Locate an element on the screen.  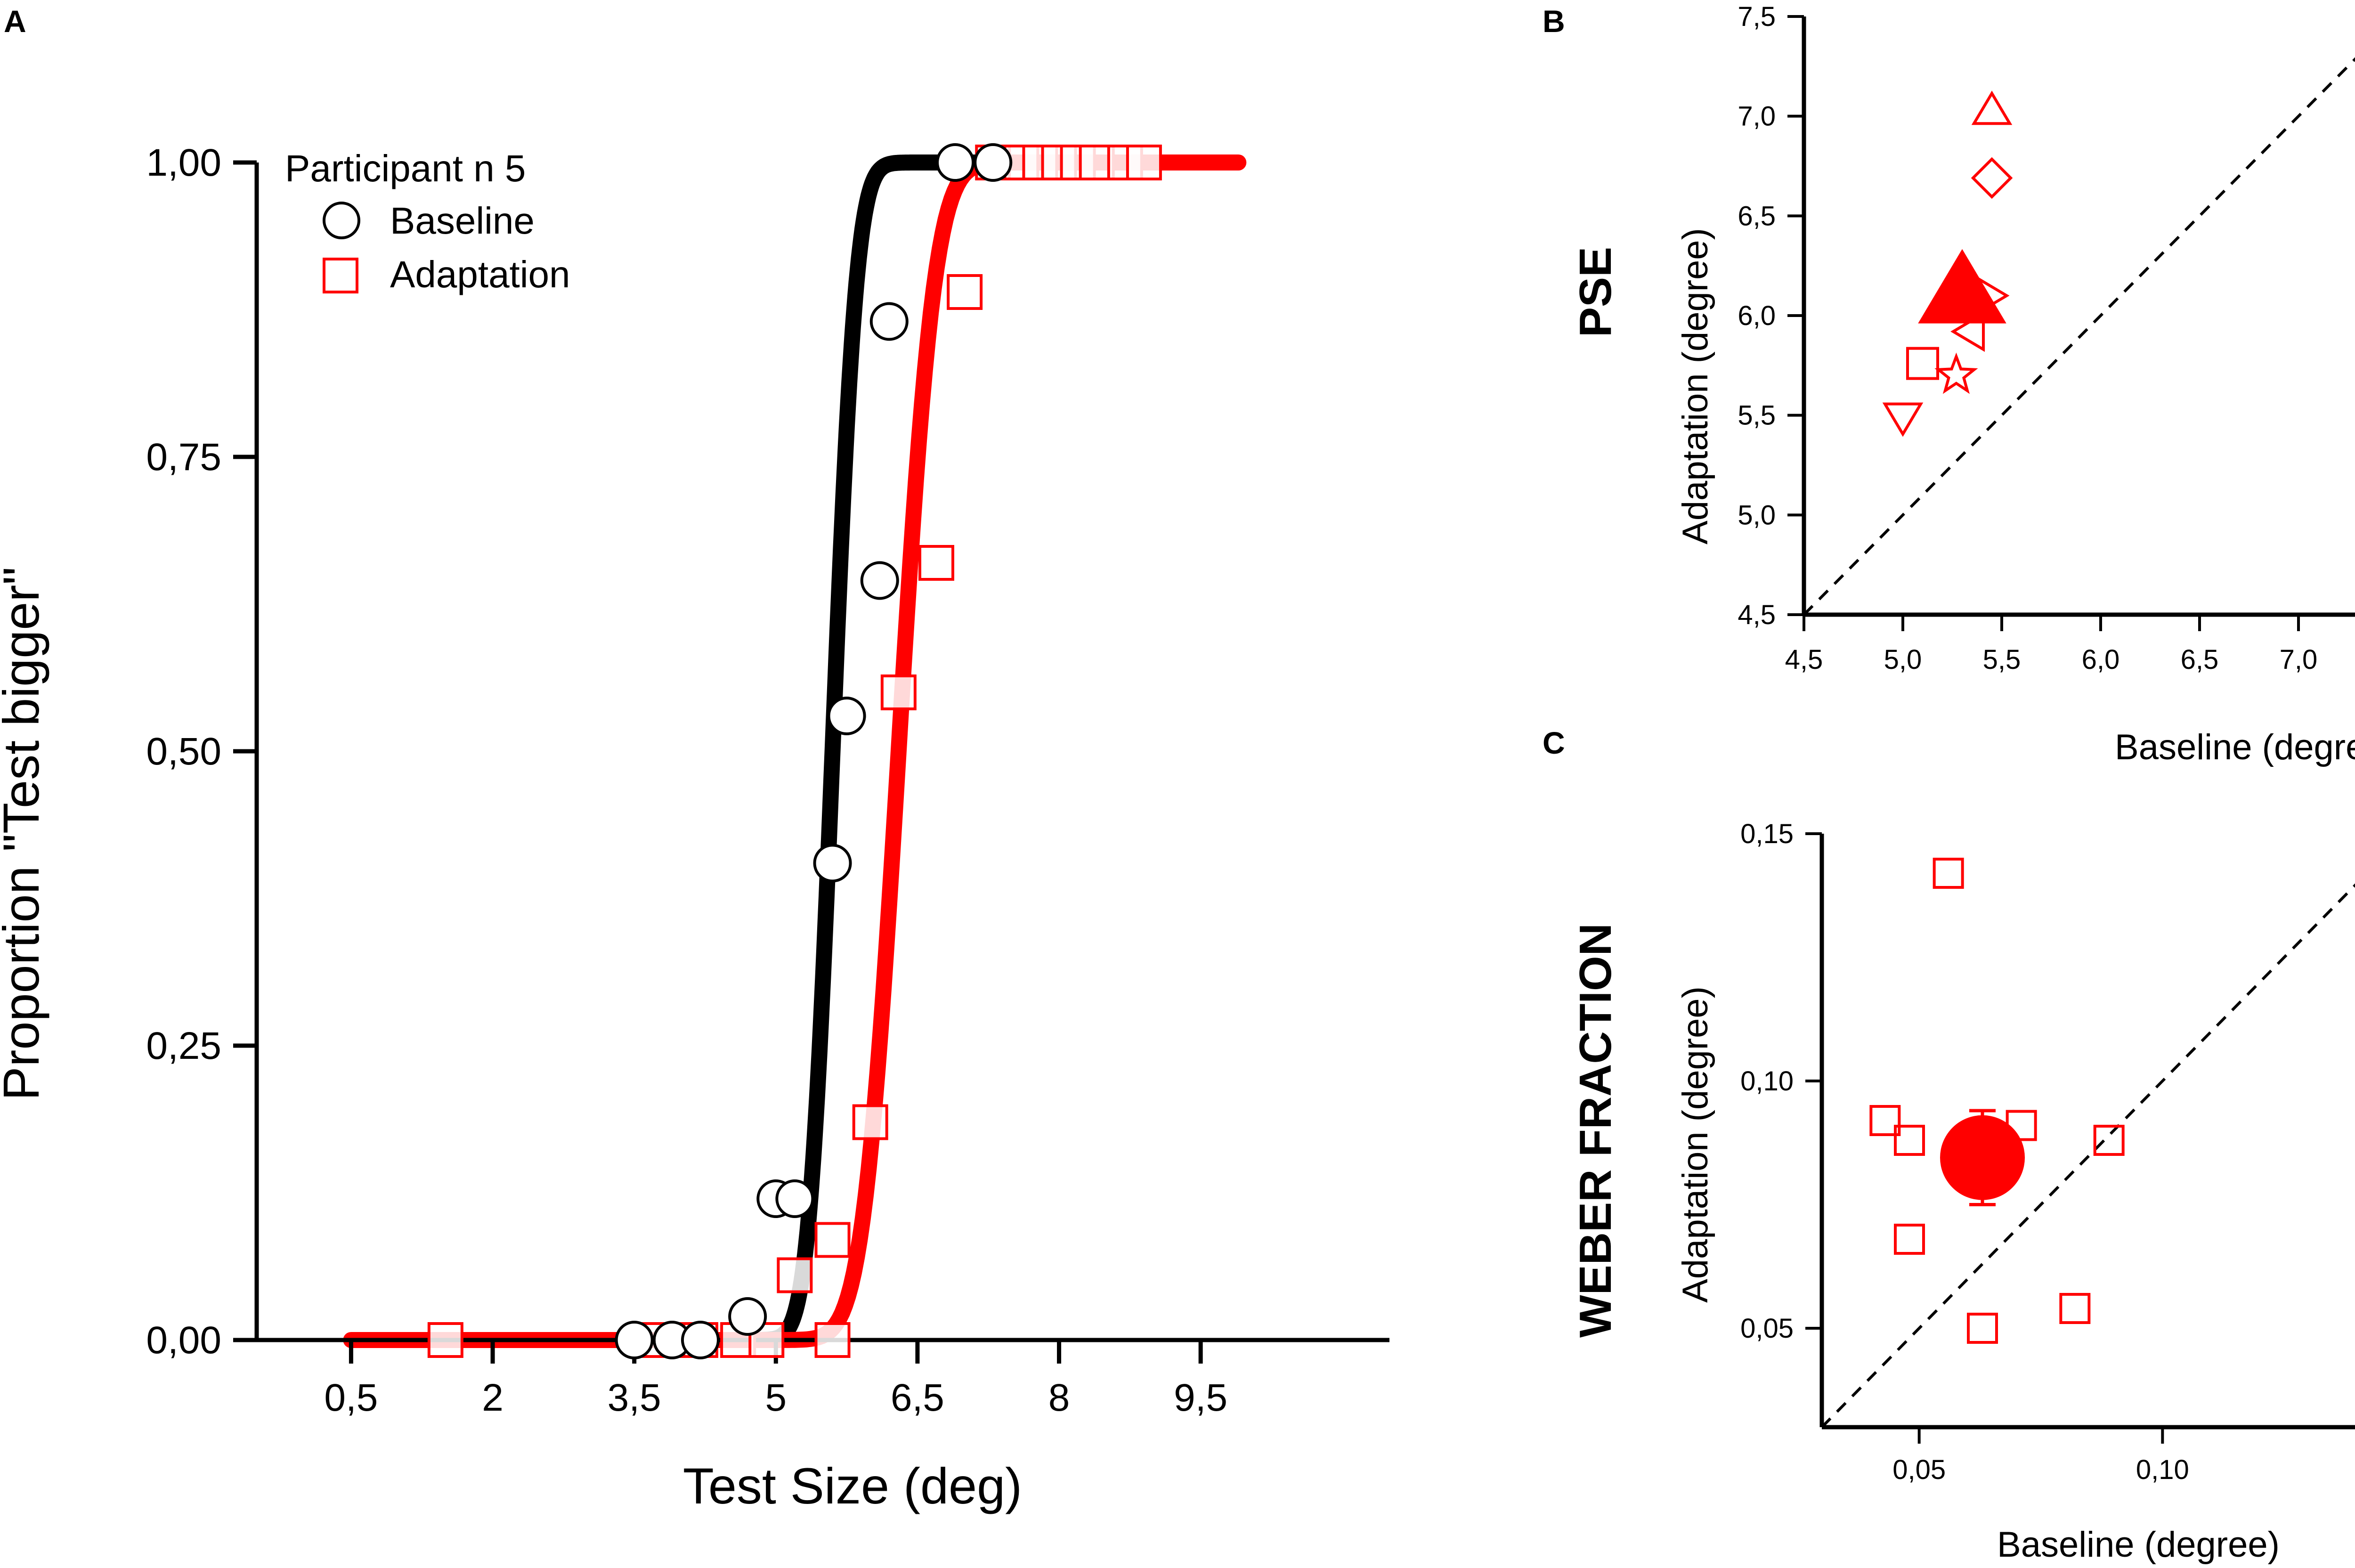
panel-b-title: PSE is located at coordinates (1595, 292).